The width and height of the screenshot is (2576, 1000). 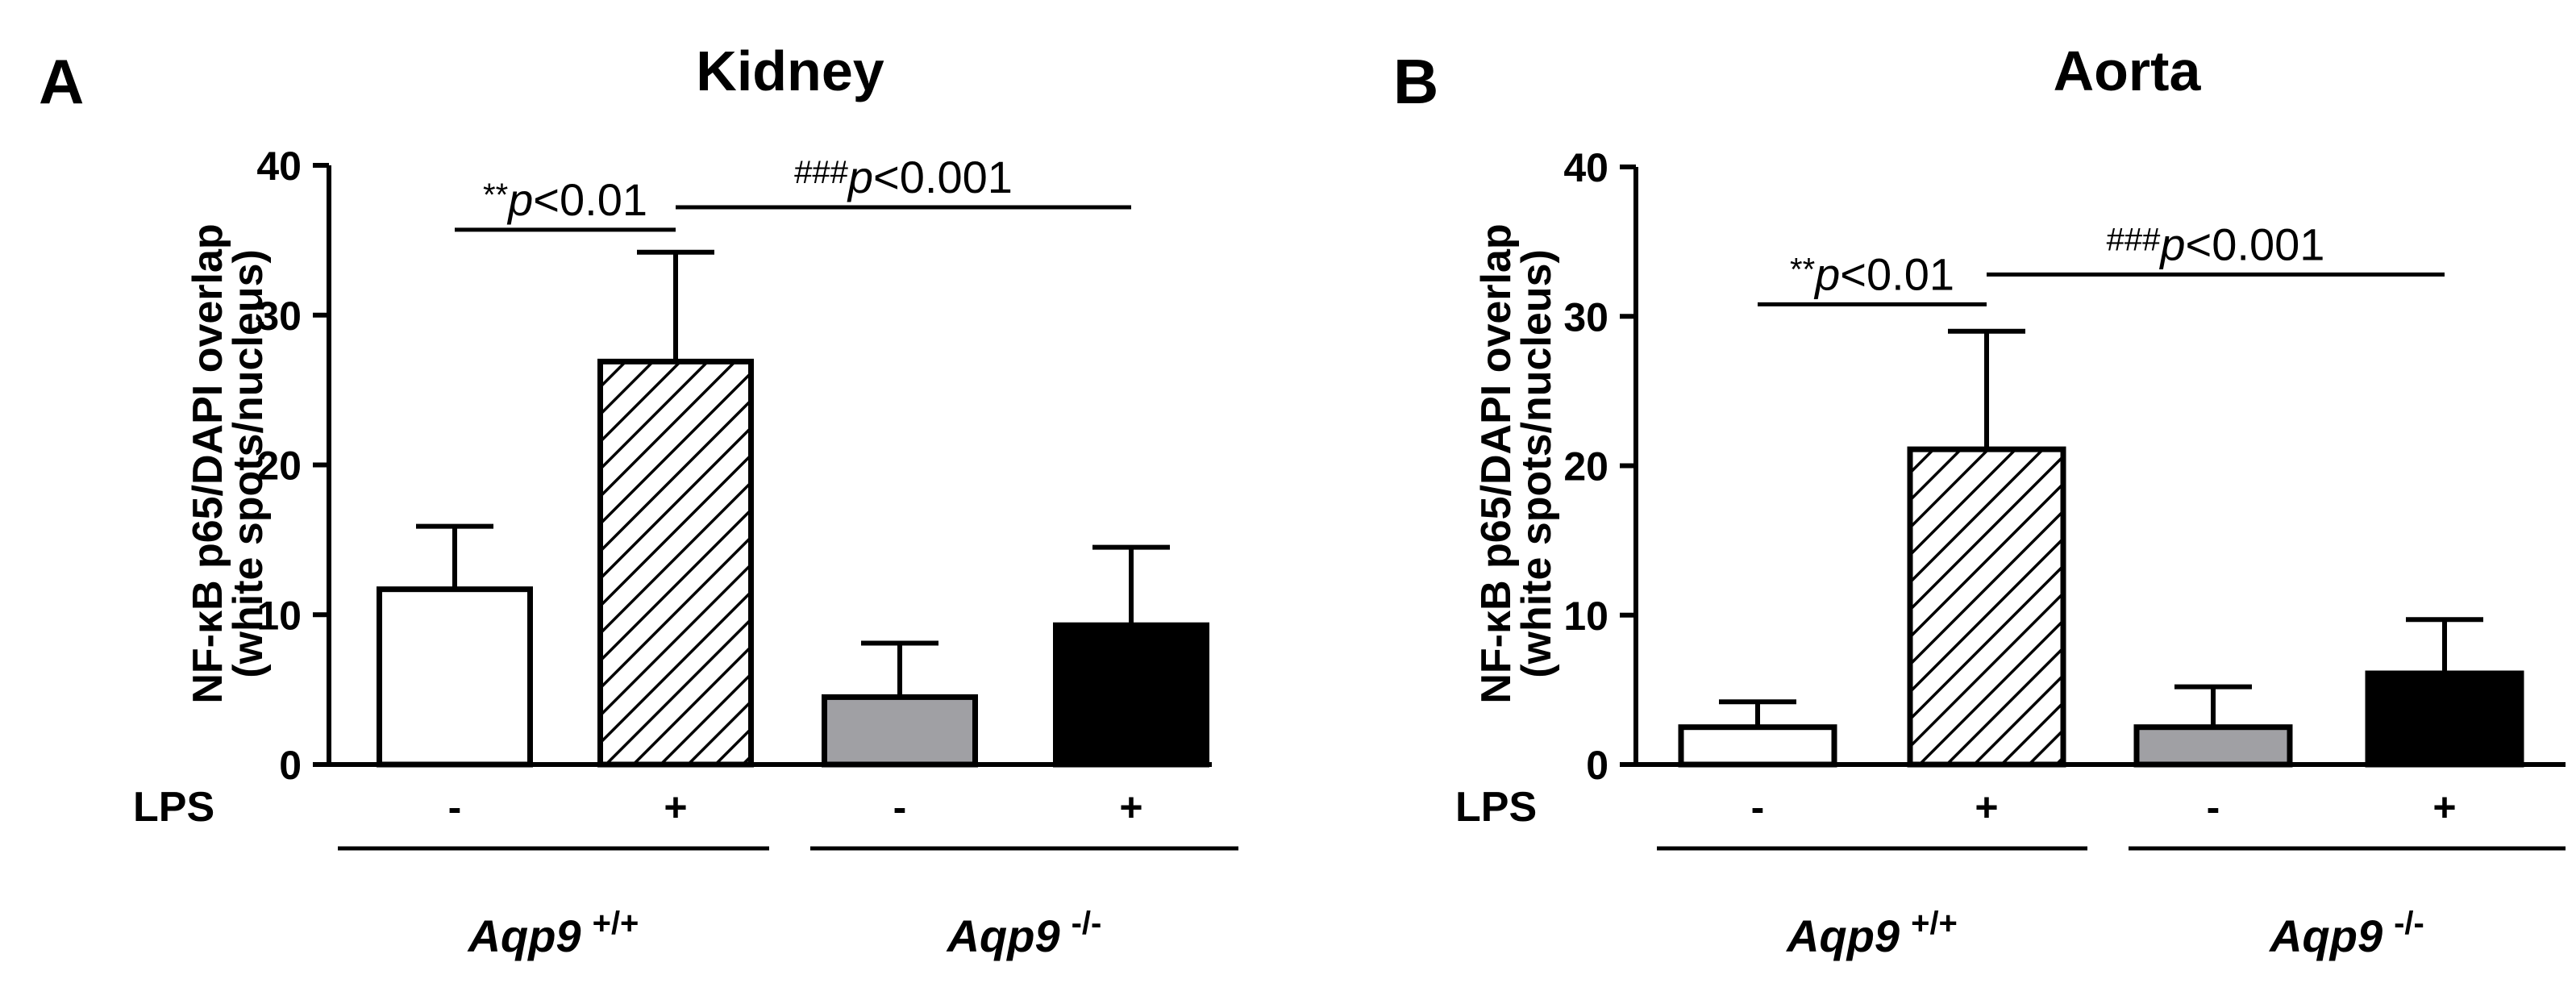 What do you see at coordinates (2128, 71) in the screenshot?
I see `chart-title: Aorta` at bounding box center [2128, 71].